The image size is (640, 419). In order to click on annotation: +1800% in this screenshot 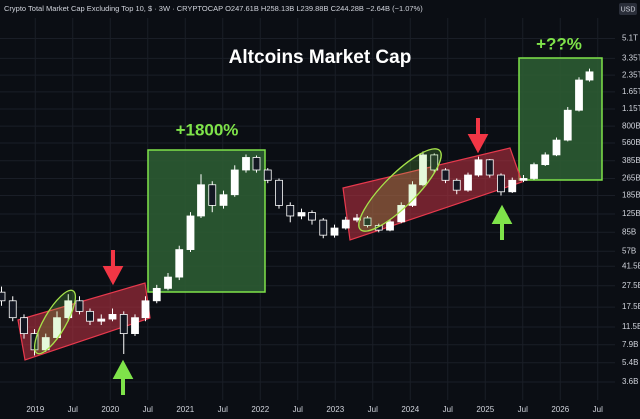, I will do `click(207, 129)`.